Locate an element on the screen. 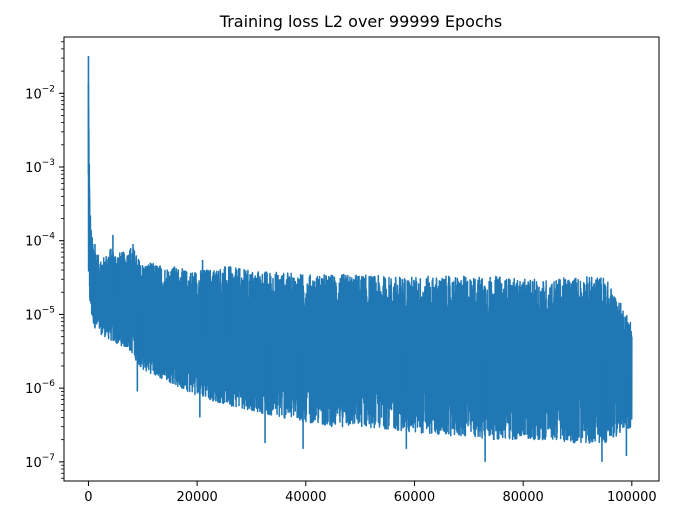 Image resolution: width=675 pixels, height=519 pixels. chart-title: Training loss L2 over 99999 Epochs is located at coordinates (360, 21).